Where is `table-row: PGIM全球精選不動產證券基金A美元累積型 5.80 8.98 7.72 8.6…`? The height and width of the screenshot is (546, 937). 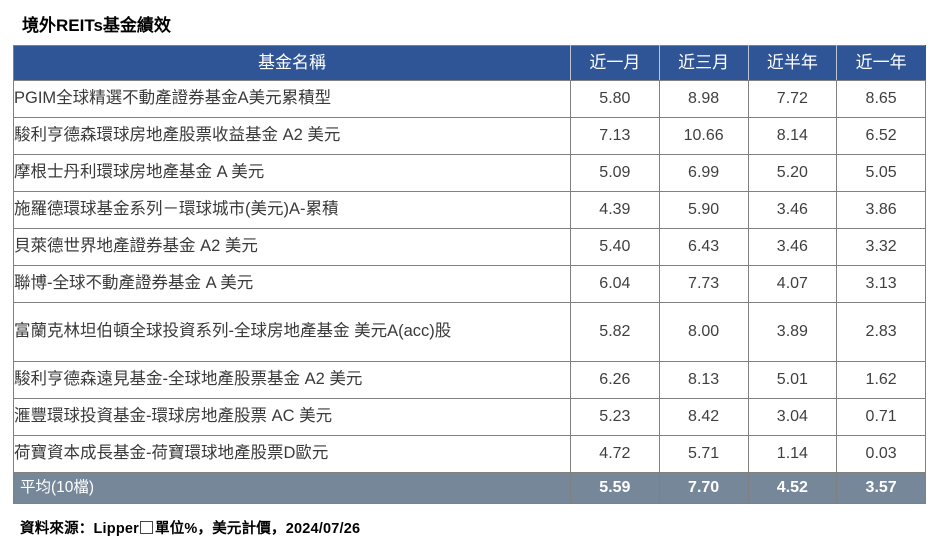 table-row: PGIM全球精選不動產證券基金A美元累積型 5.80 8.98 7.72 8.6… is located at coordinates (469, 99).